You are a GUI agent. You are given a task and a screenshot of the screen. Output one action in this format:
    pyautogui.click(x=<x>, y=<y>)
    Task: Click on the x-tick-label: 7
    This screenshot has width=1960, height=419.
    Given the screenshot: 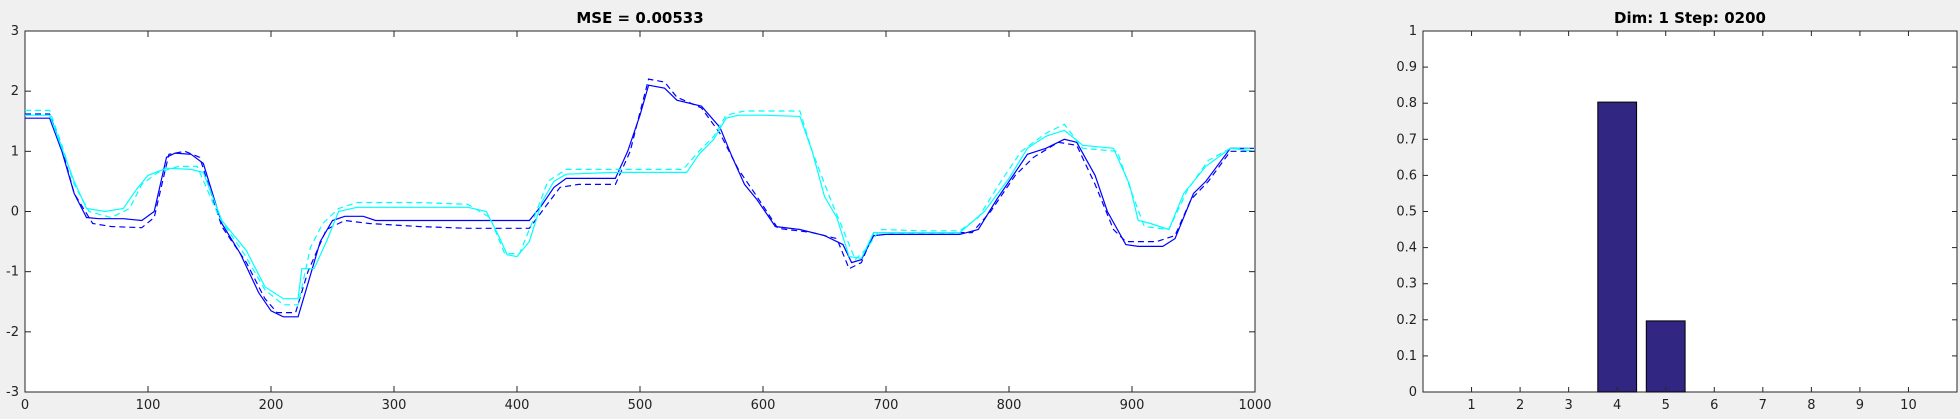 What is the action you would take?
    pyautogui.click(x=1763, y=405)
    